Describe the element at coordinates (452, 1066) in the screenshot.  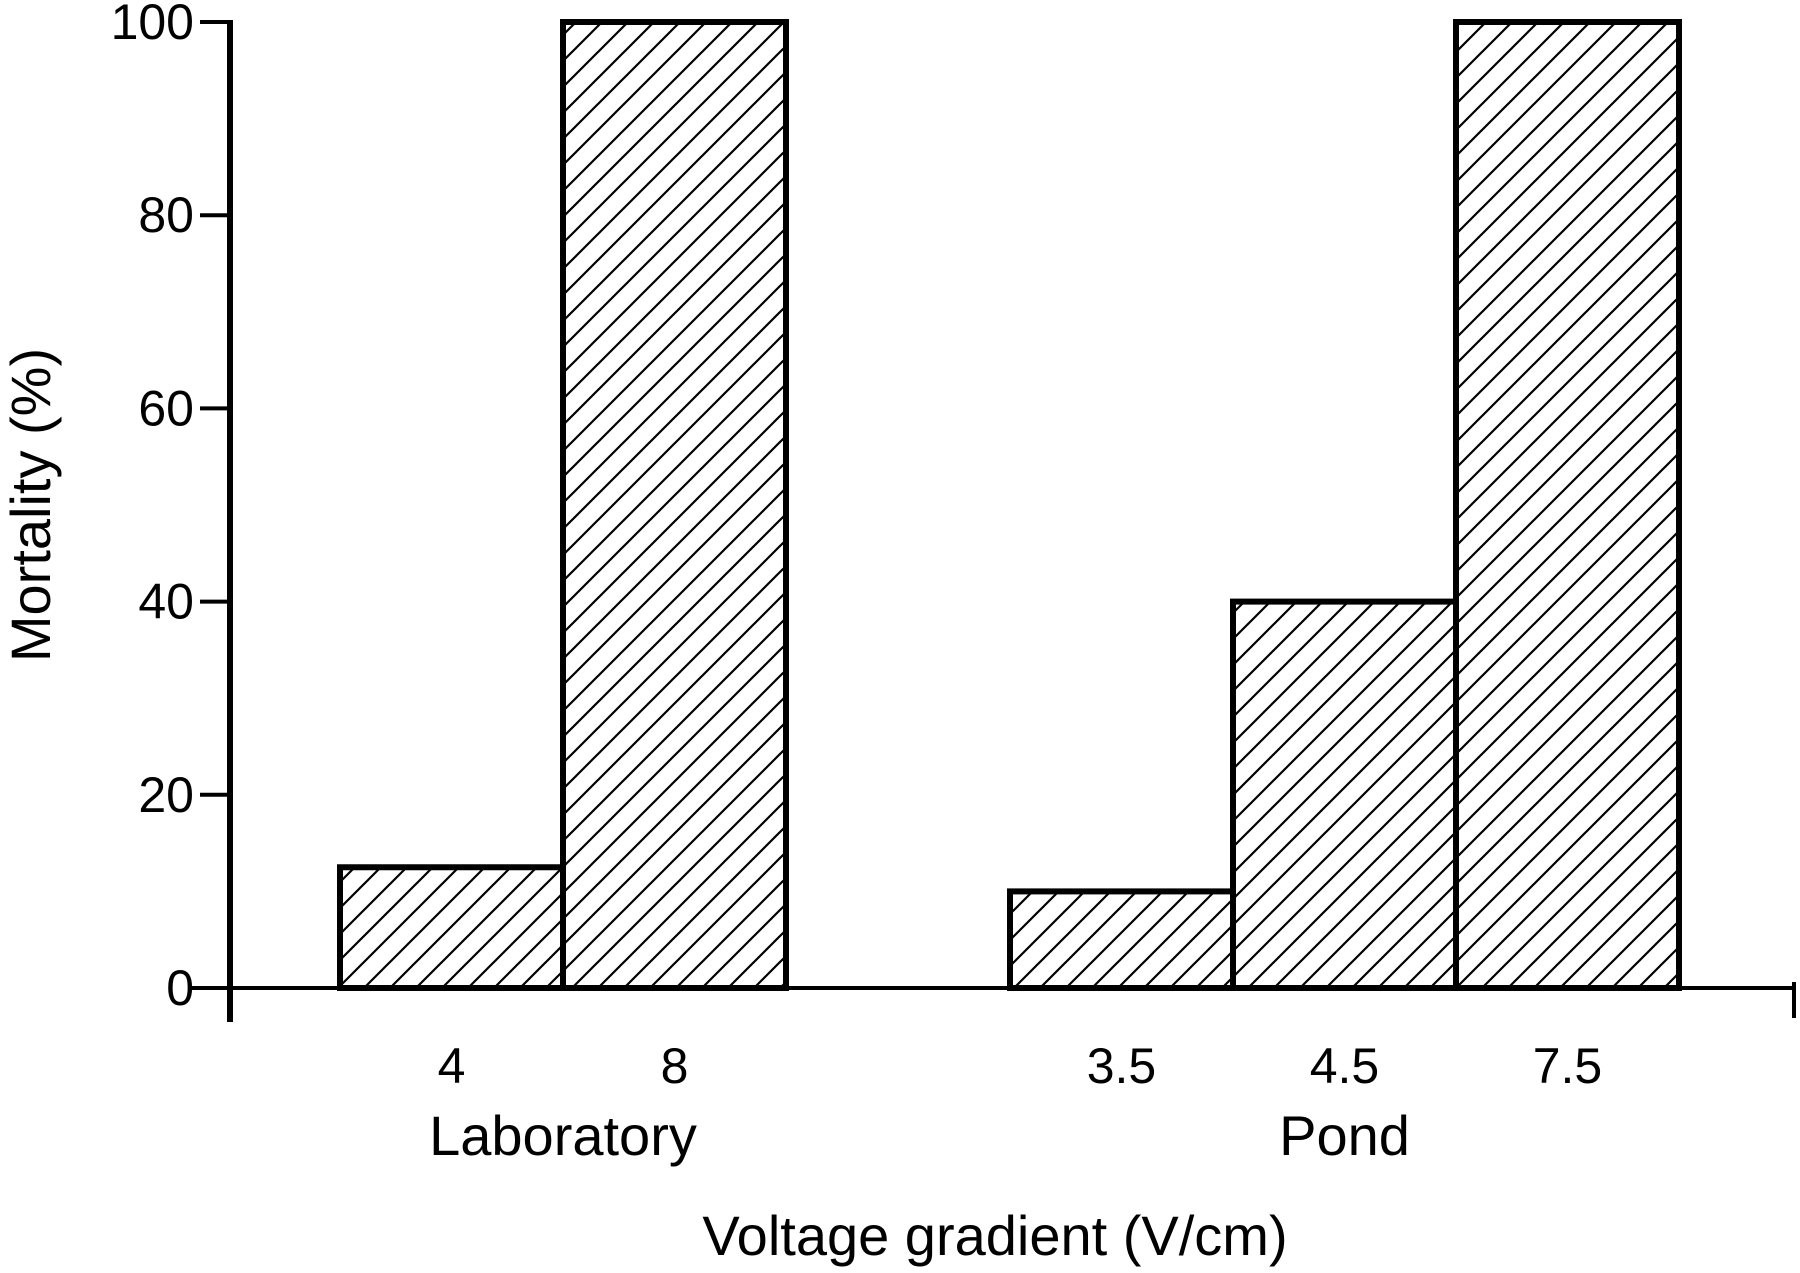
I see `x-category-label: 4` at that location.